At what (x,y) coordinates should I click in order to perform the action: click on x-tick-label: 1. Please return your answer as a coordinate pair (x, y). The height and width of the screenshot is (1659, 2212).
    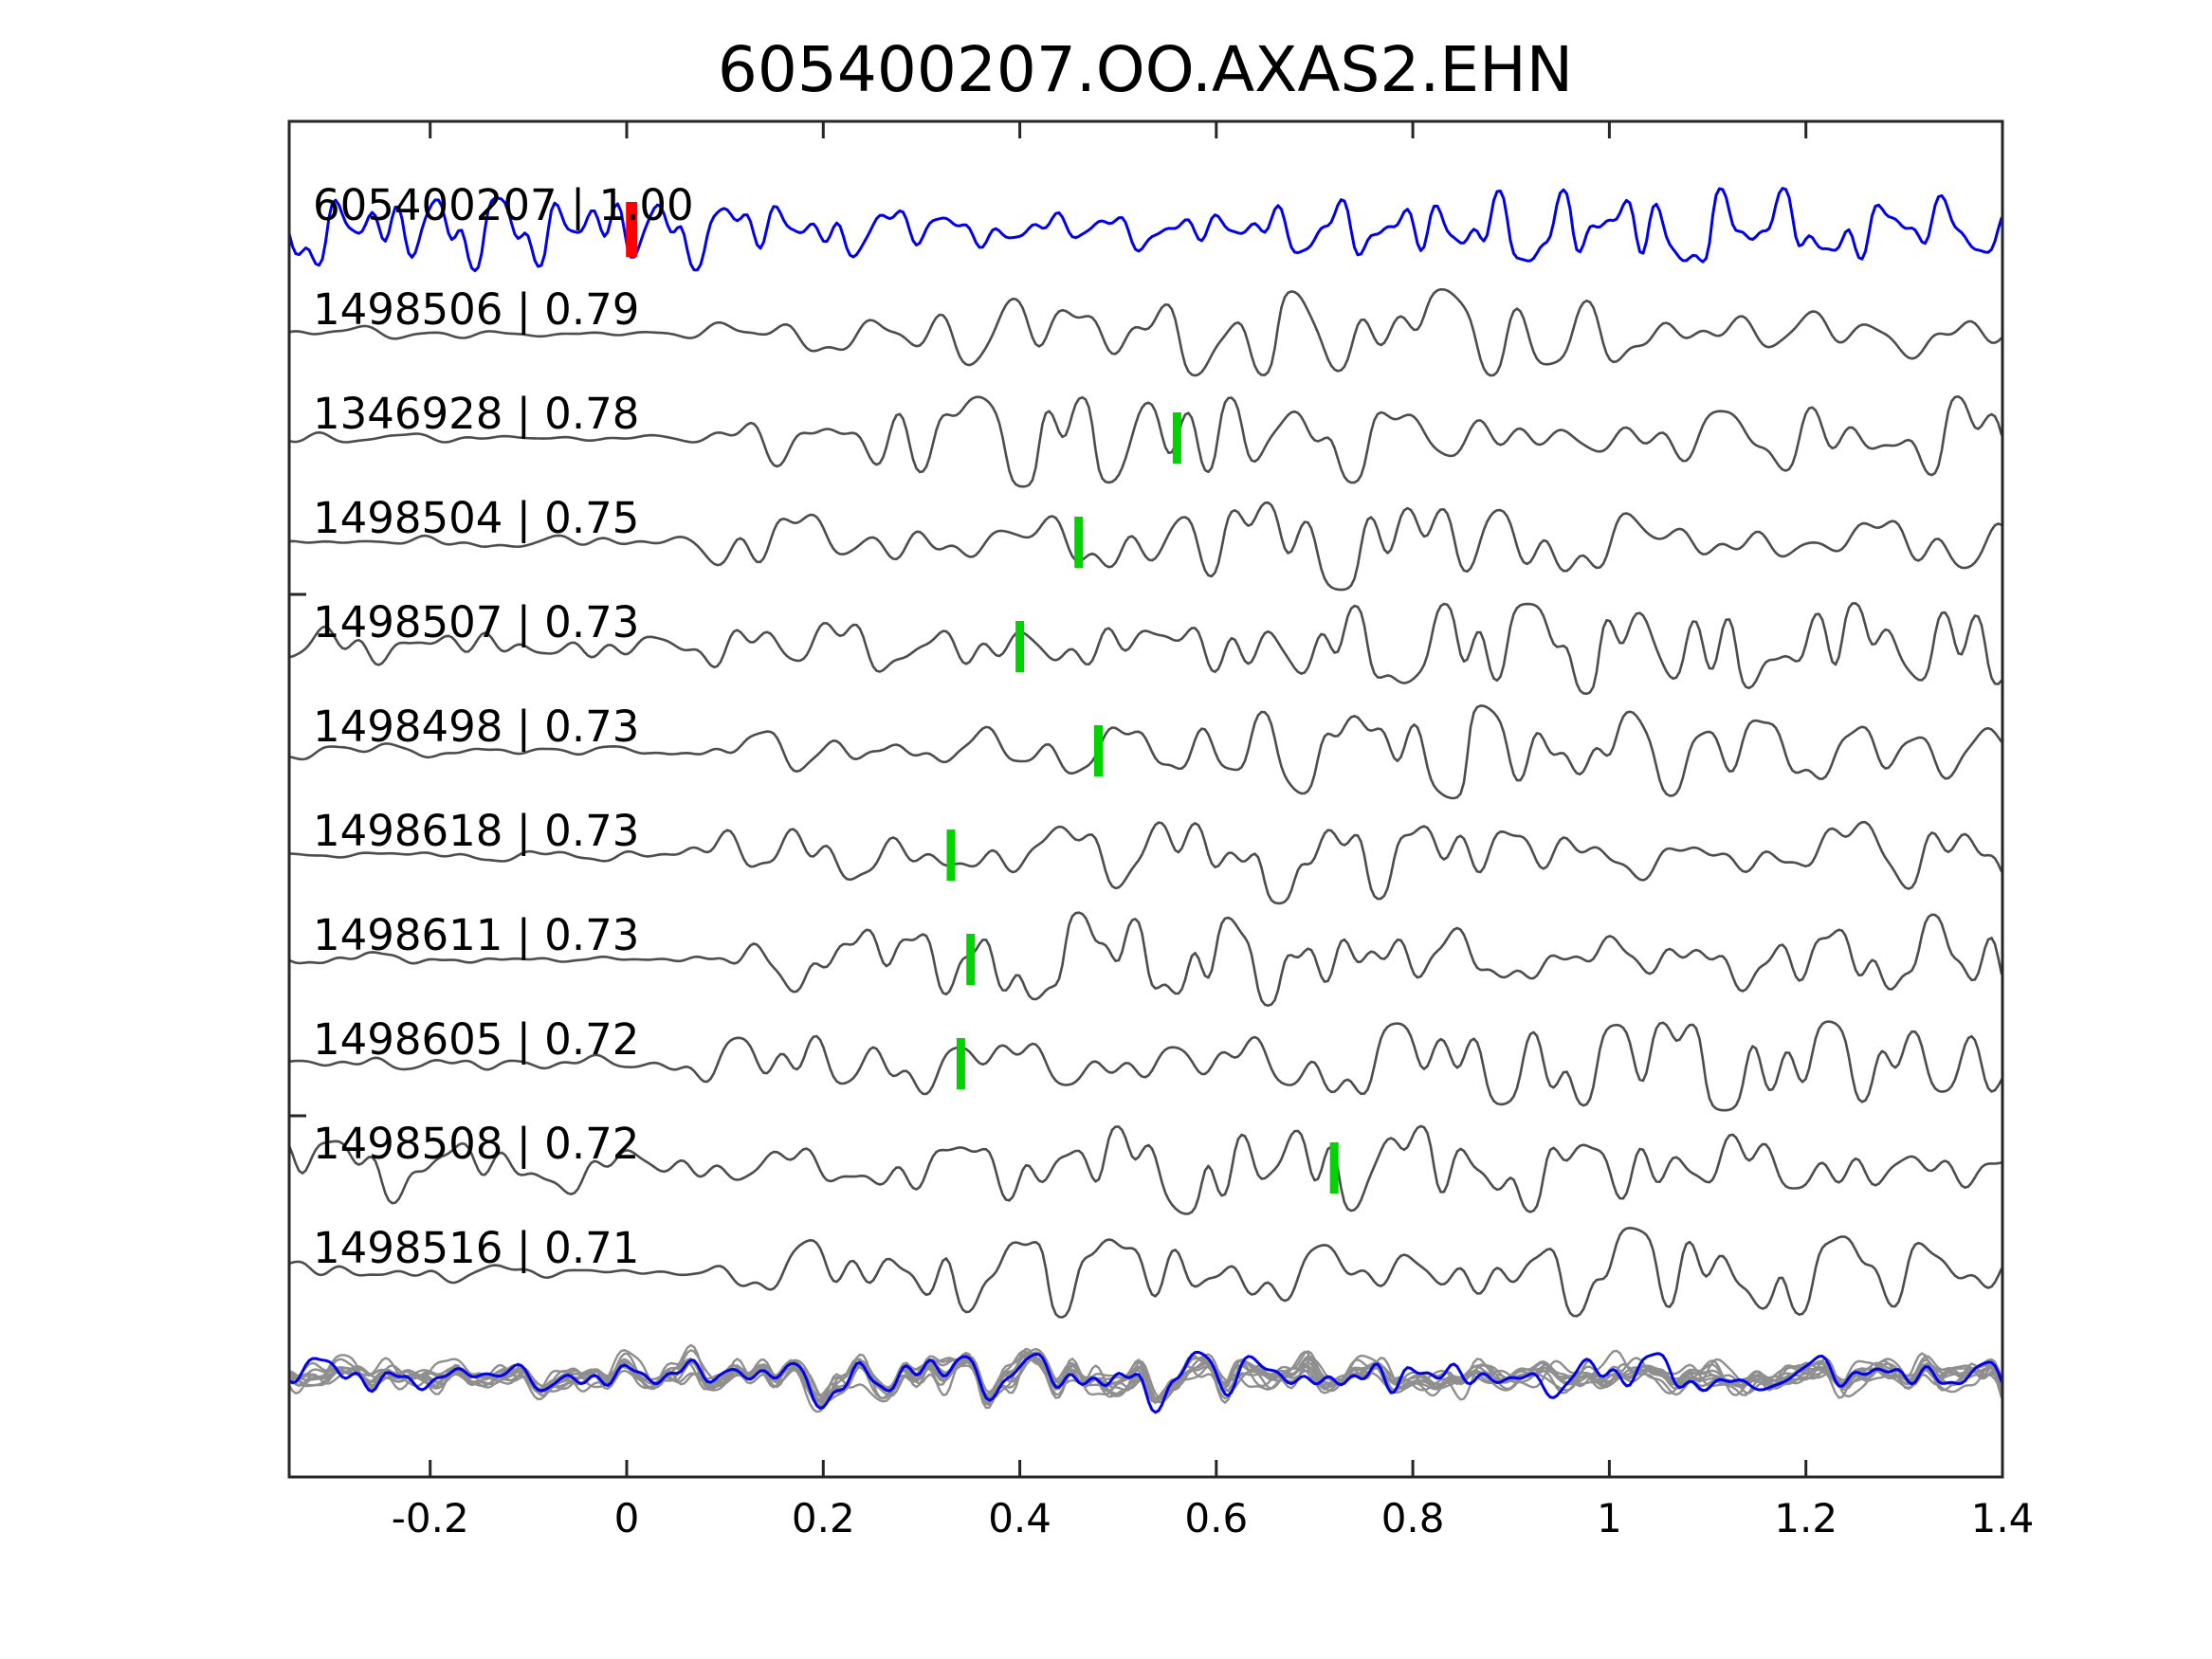
    Looking at the image, I should click on (1609, 1518).